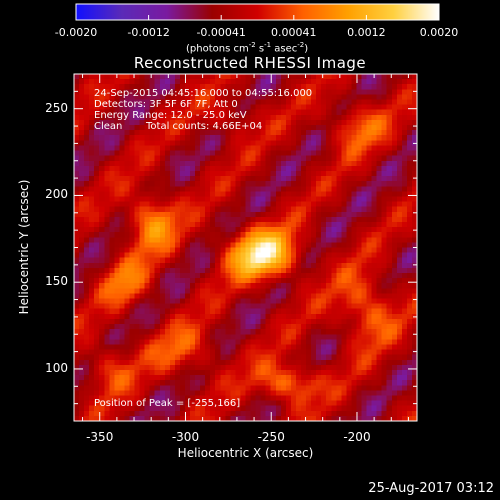 The image size is (500, 500). I want to click on peak-position: Position of Peak = [-255,166], so click(167, 403).